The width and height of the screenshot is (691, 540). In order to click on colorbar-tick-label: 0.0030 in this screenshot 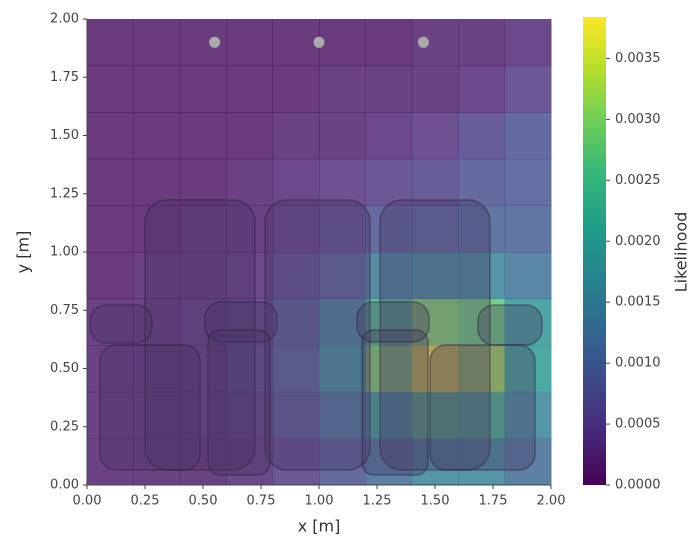, I will do `click(638, 119)`.